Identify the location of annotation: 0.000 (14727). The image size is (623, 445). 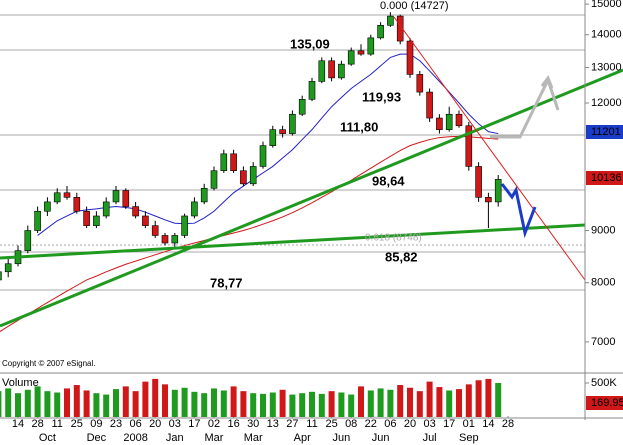
(414, 6).